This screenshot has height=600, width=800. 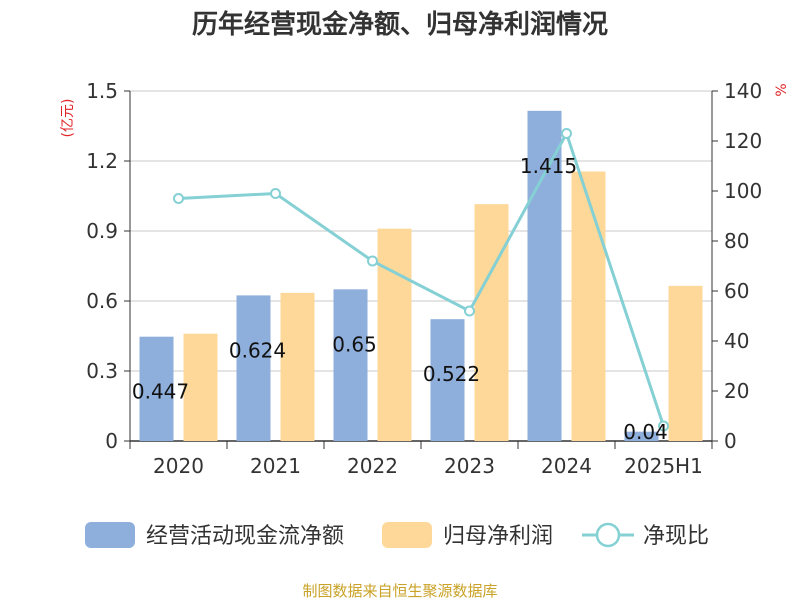 I want to click on bar-value-label: 0.624, so click(x=257, y=350).